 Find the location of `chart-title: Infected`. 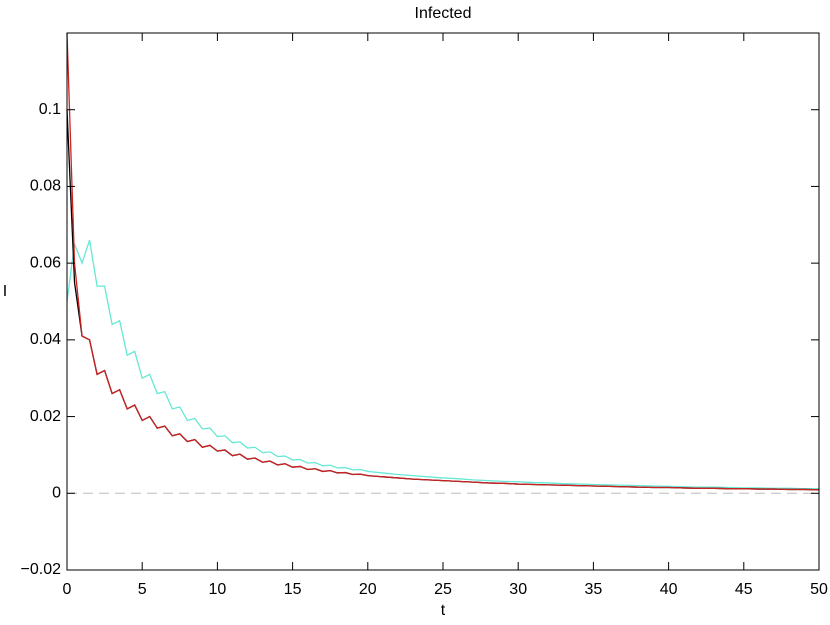

chart-title: Infected is located at coordinates (443, 13).